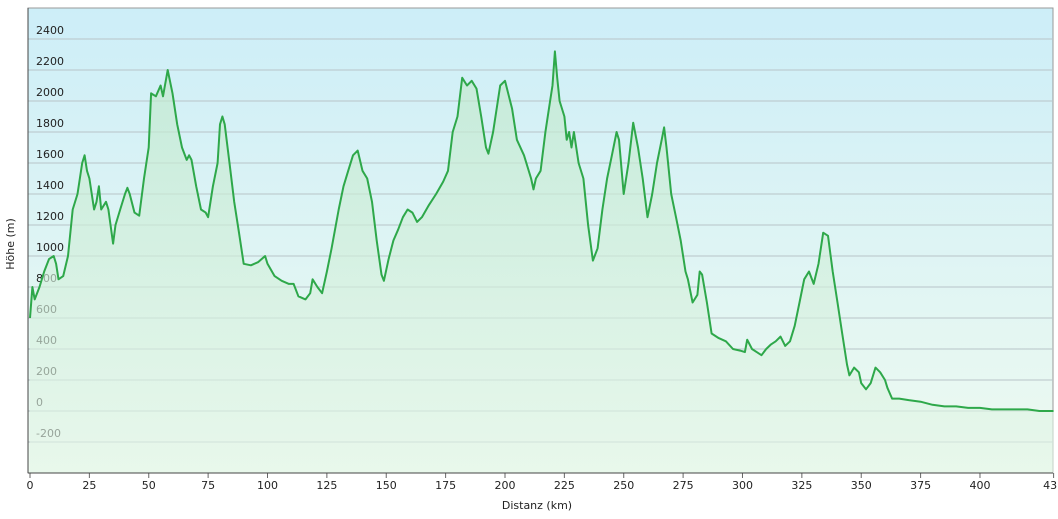  What do you see at coordinates (504, 485) in the screenshot?
I see `x-tick-label: 200` at bounding box center [504, 485].